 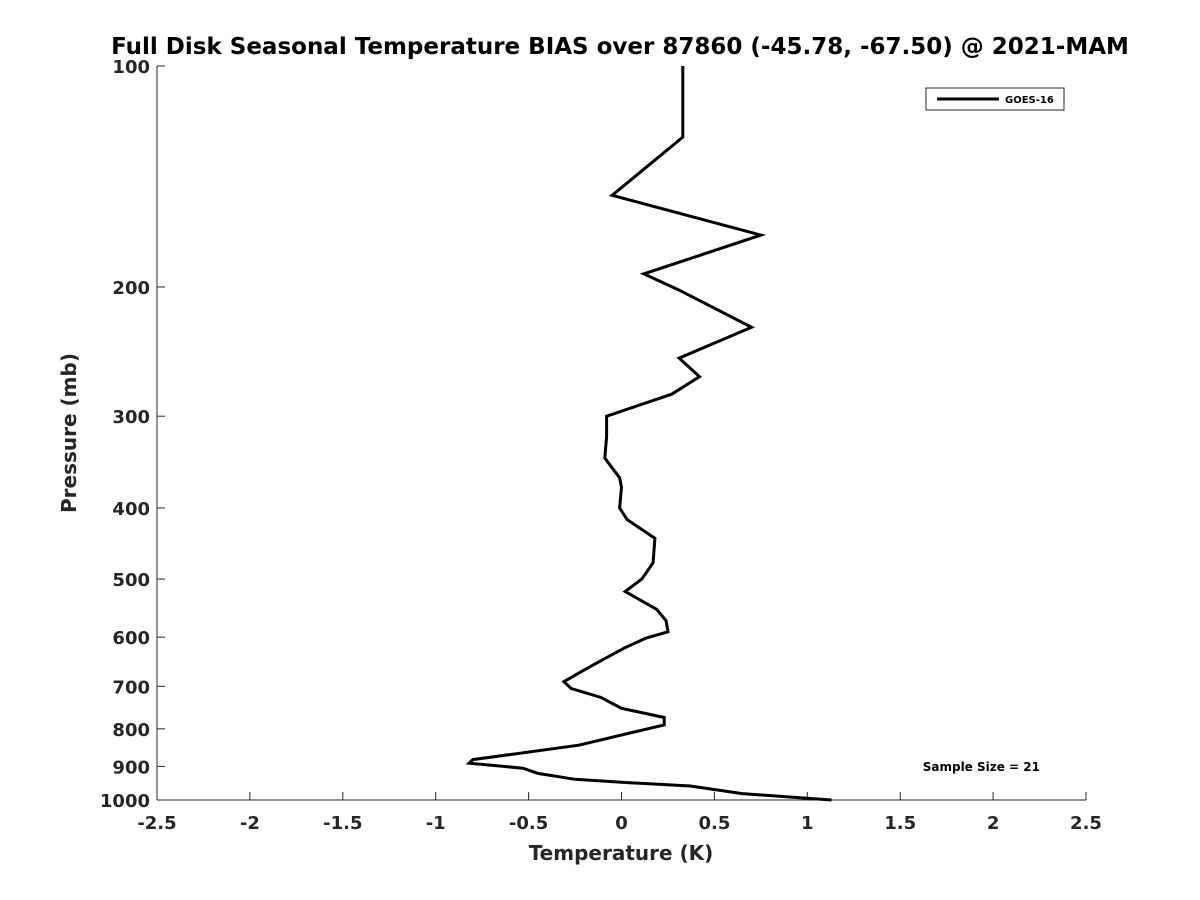 What do you see at coordinates (981, 767) in the screenshot?
I see `sample-size-annotation: Sample Size = 21` at bounding box center [981, 767].